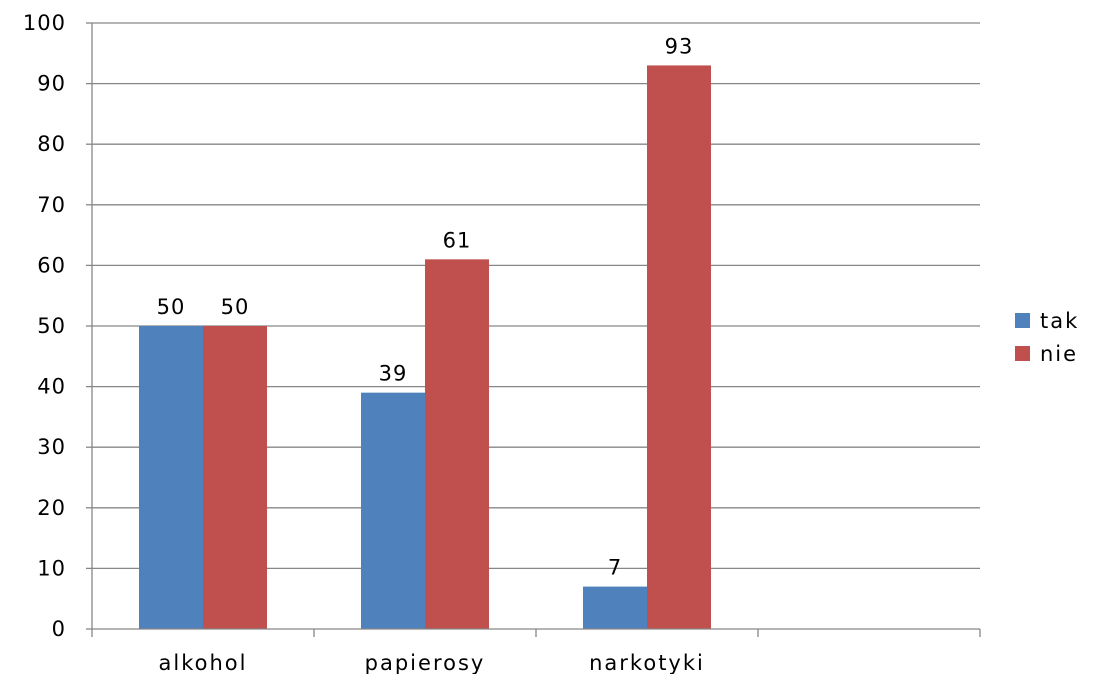  What do you see at coordinates (679, 46) in the screenshot?
I see `data-label: 93` at bounding box center [679, 46].